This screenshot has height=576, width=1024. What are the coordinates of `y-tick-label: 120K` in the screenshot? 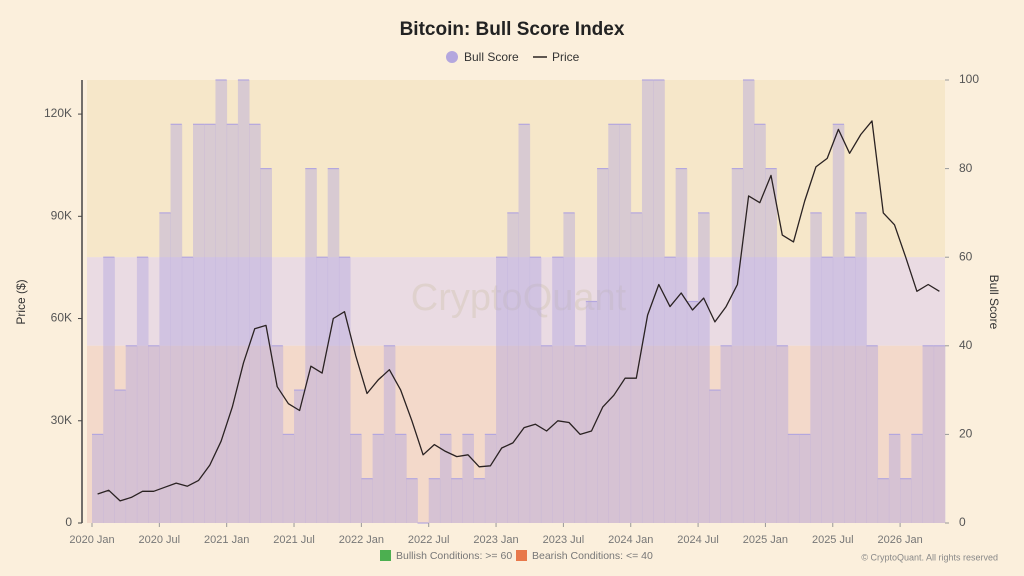 It's located at (58, 113).